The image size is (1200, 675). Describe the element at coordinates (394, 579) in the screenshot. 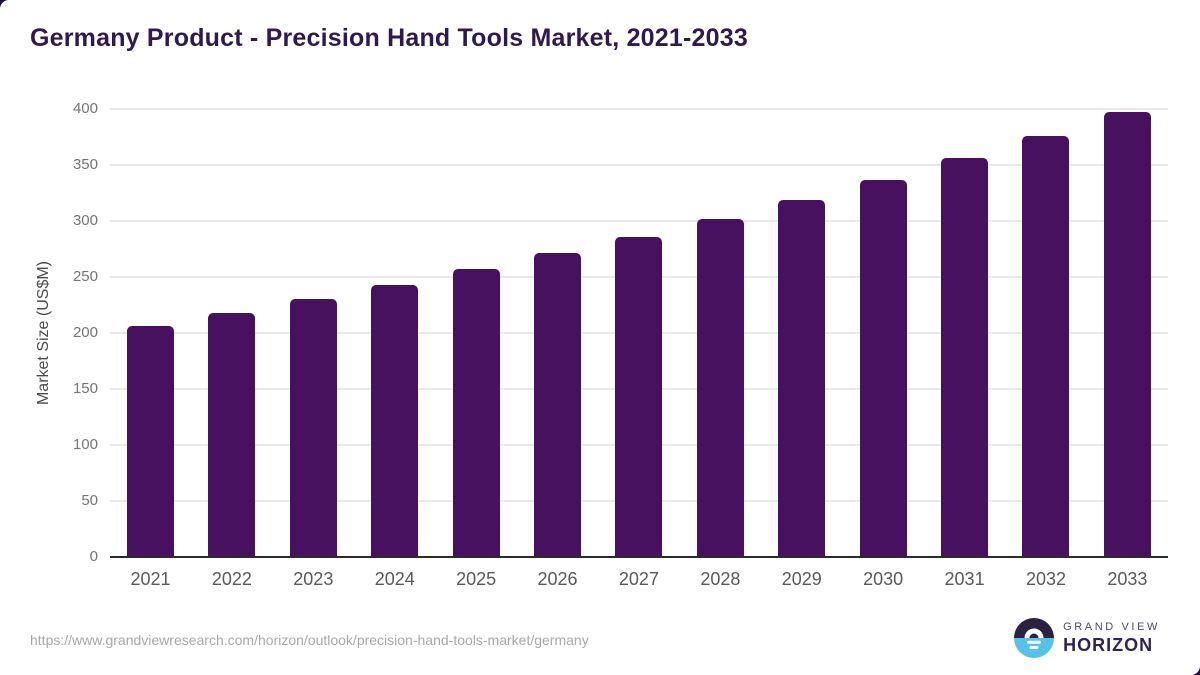

I see `x-label-2024: 2024` at that location.